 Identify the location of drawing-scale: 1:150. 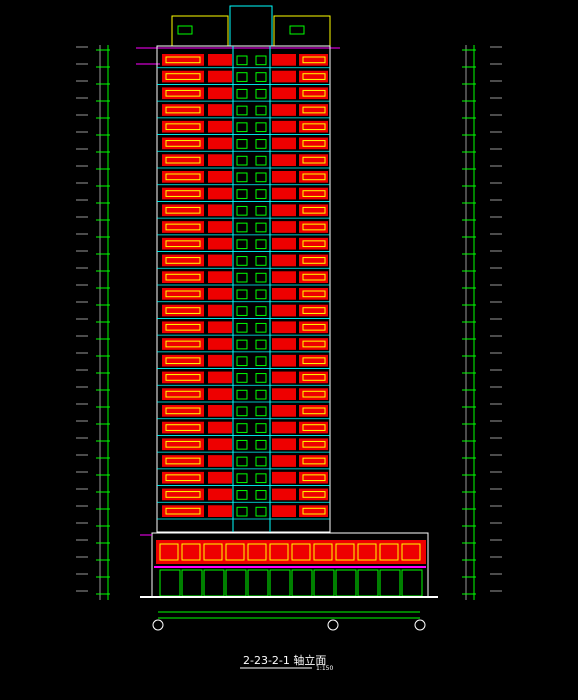
(324, 668).